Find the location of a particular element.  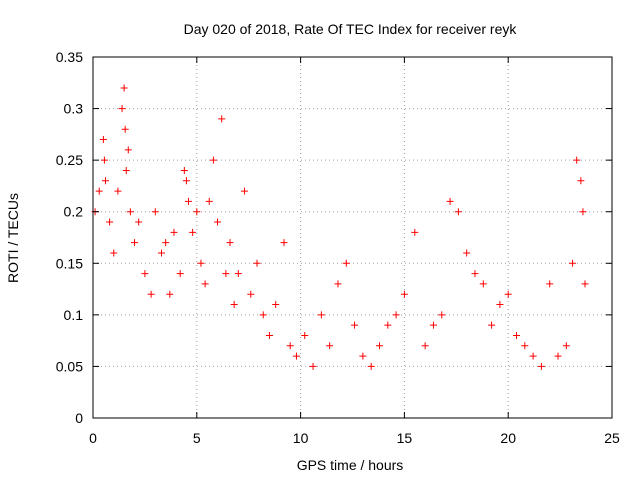

y-tick-label: 0.15 is located at coordinates (69, 263).